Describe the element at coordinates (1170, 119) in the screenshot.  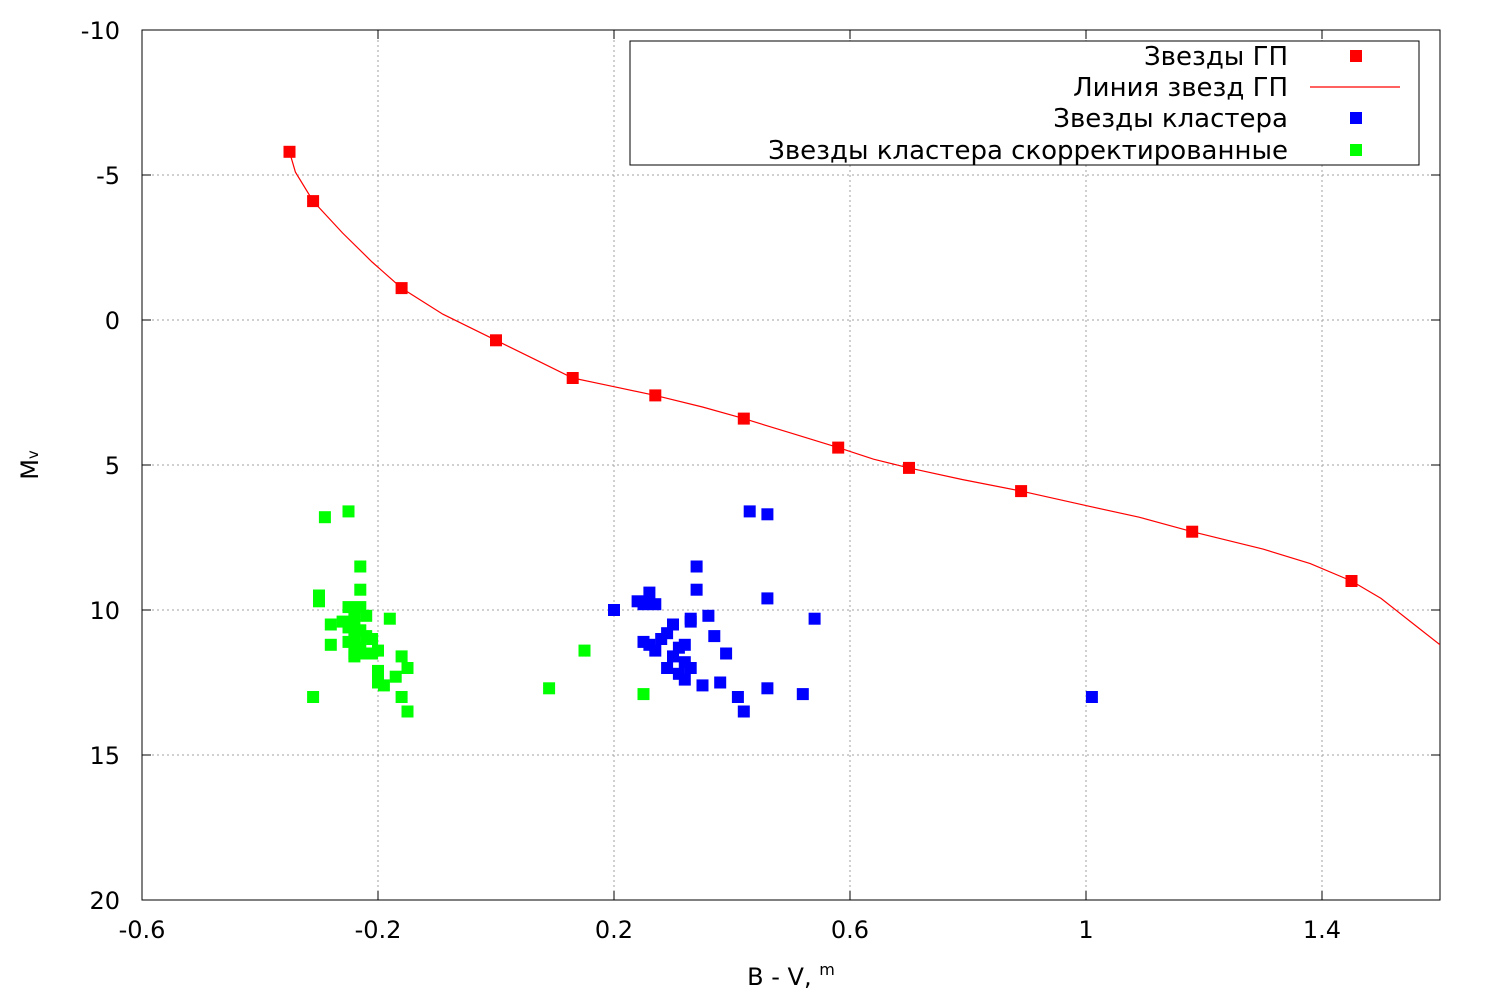
I see `legend-entry-label: Звезды кластера` at that location.